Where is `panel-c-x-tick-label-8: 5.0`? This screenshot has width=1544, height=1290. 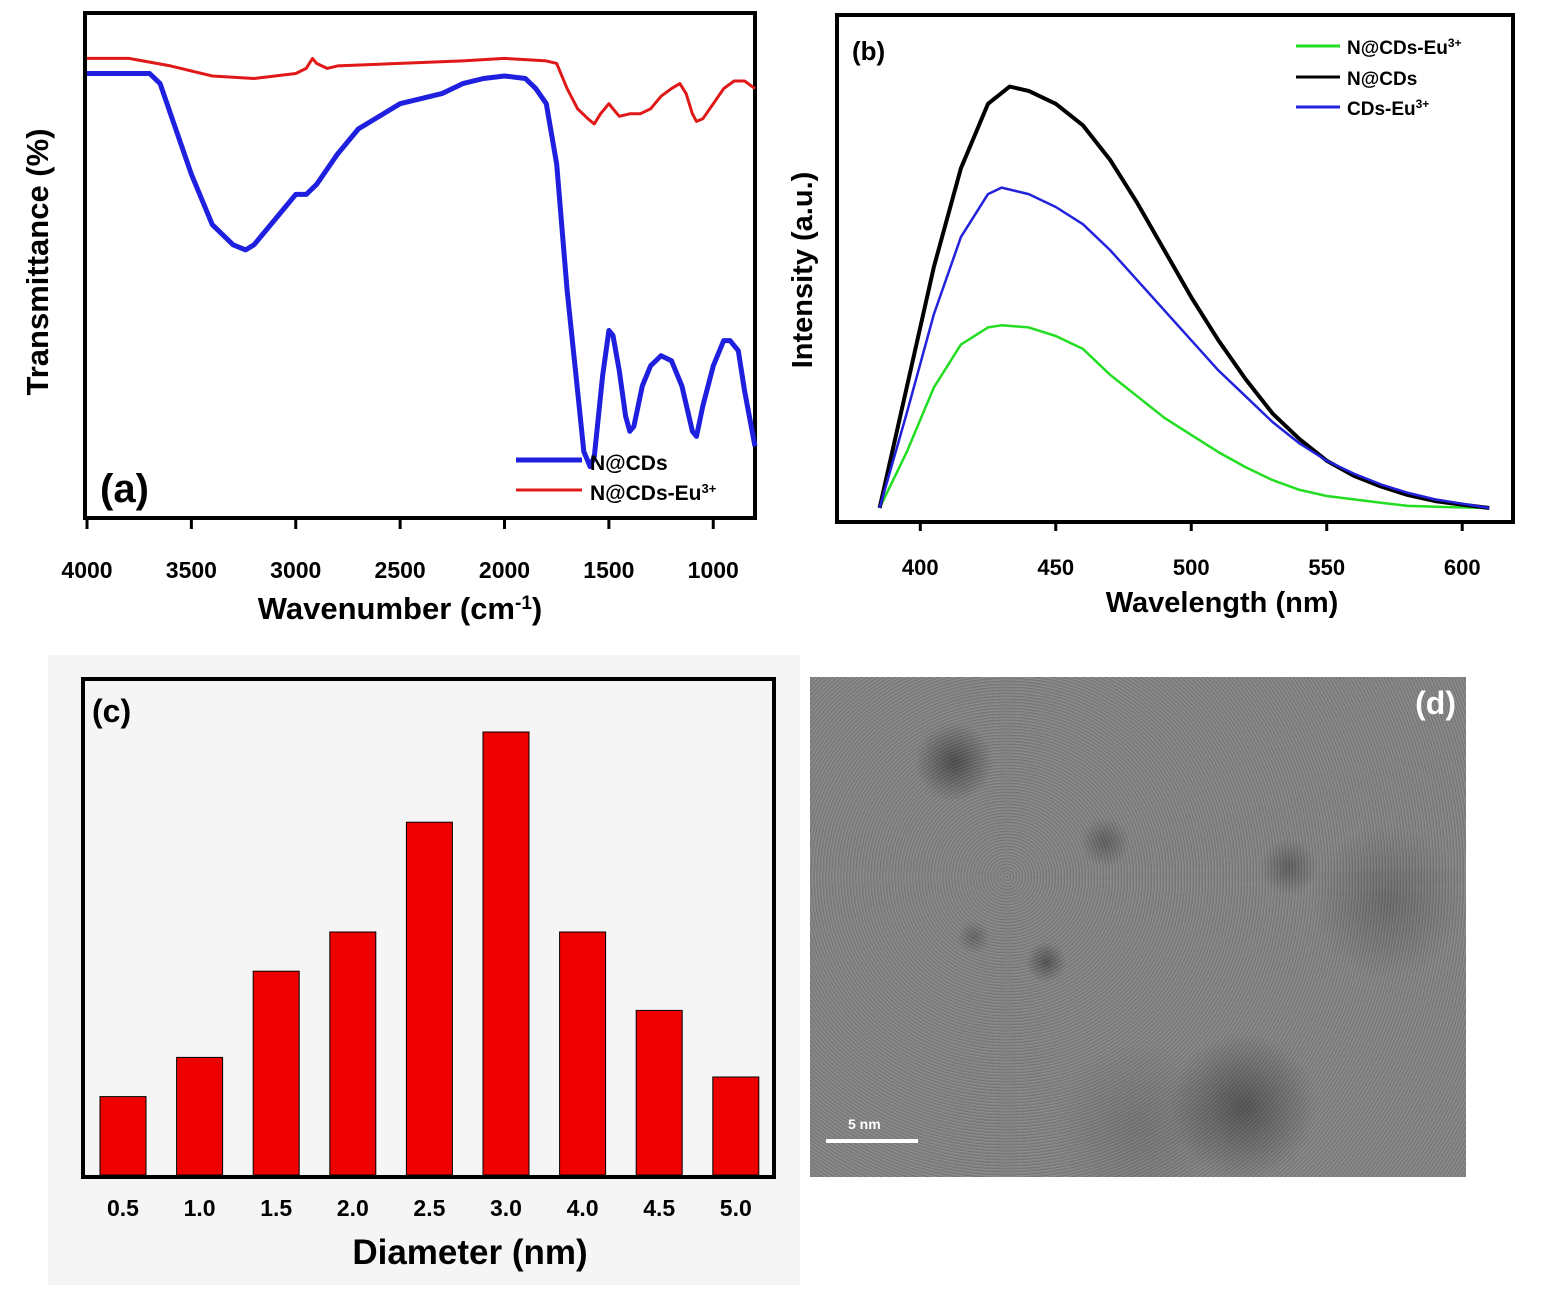 panel-c-x-tick-label-8: 5.0 is located at coordinates (736, 1208).